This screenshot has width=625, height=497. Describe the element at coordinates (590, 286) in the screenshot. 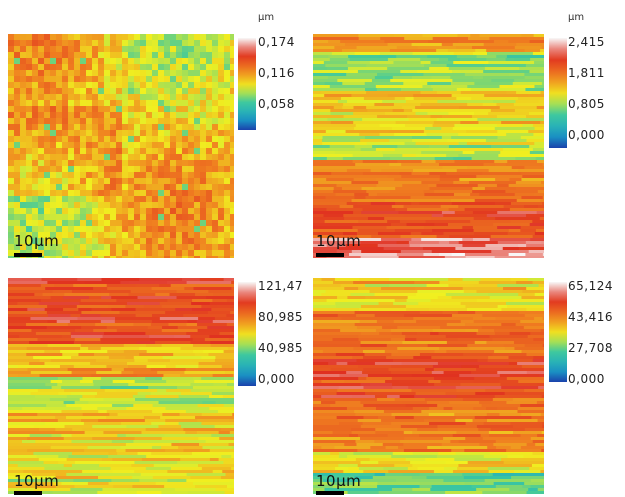

I see `colorbar-tick-label: 65,124` at that location.